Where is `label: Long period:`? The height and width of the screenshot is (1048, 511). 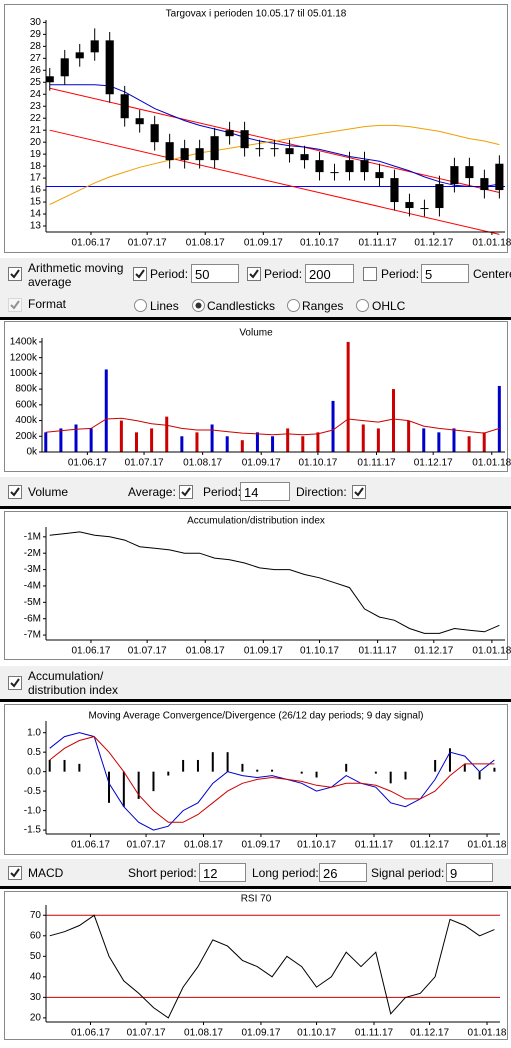 label: Long period: is located at coordinates (285, 873).